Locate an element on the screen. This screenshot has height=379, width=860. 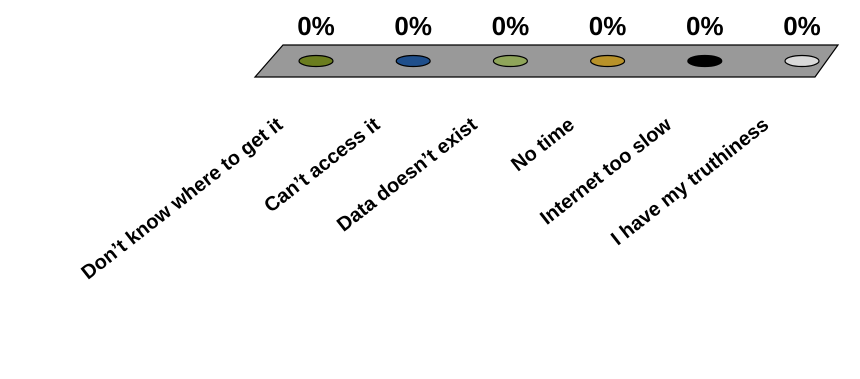
data-labels: 0% 0% 0% 0% 0% 0% is located at coordinates (559, 26).